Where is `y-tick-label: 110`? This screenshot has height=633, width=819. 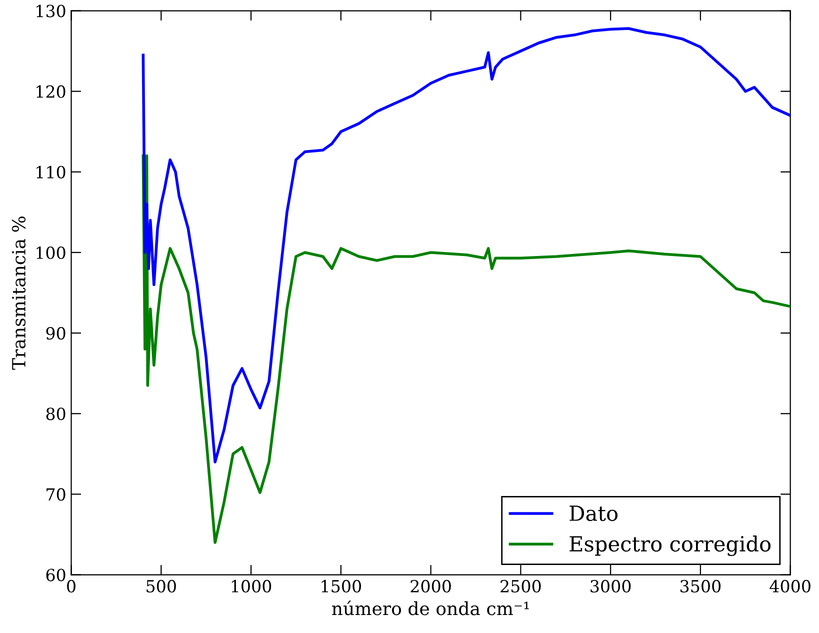
y-tick-label: 110 is located at coordinates (51, 172).